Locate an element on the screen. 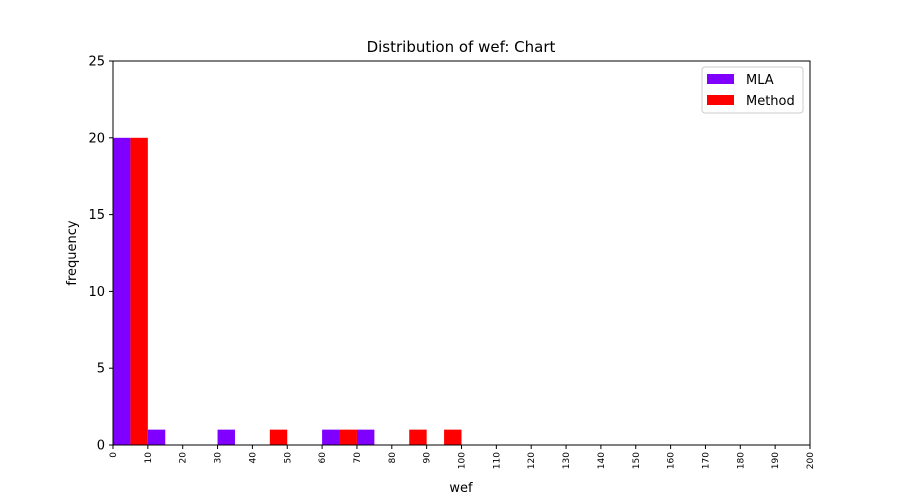  legend: MLA Method is located at coordinates (752, 90).